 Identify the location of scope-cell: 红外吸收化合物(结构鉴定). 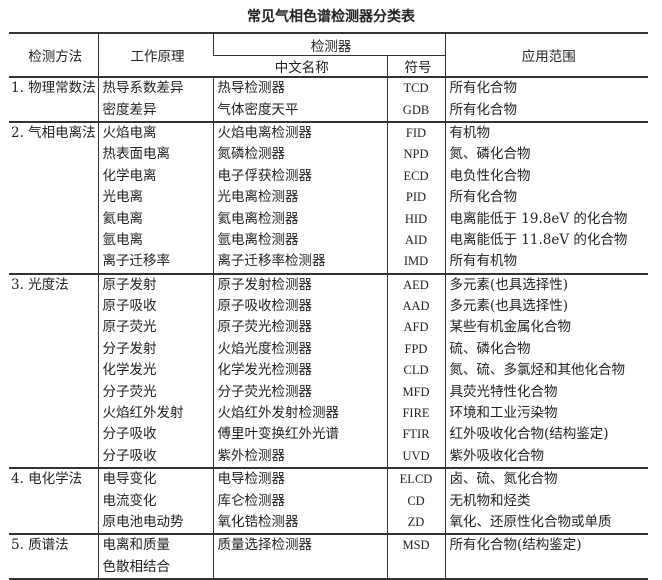
(546, 435).